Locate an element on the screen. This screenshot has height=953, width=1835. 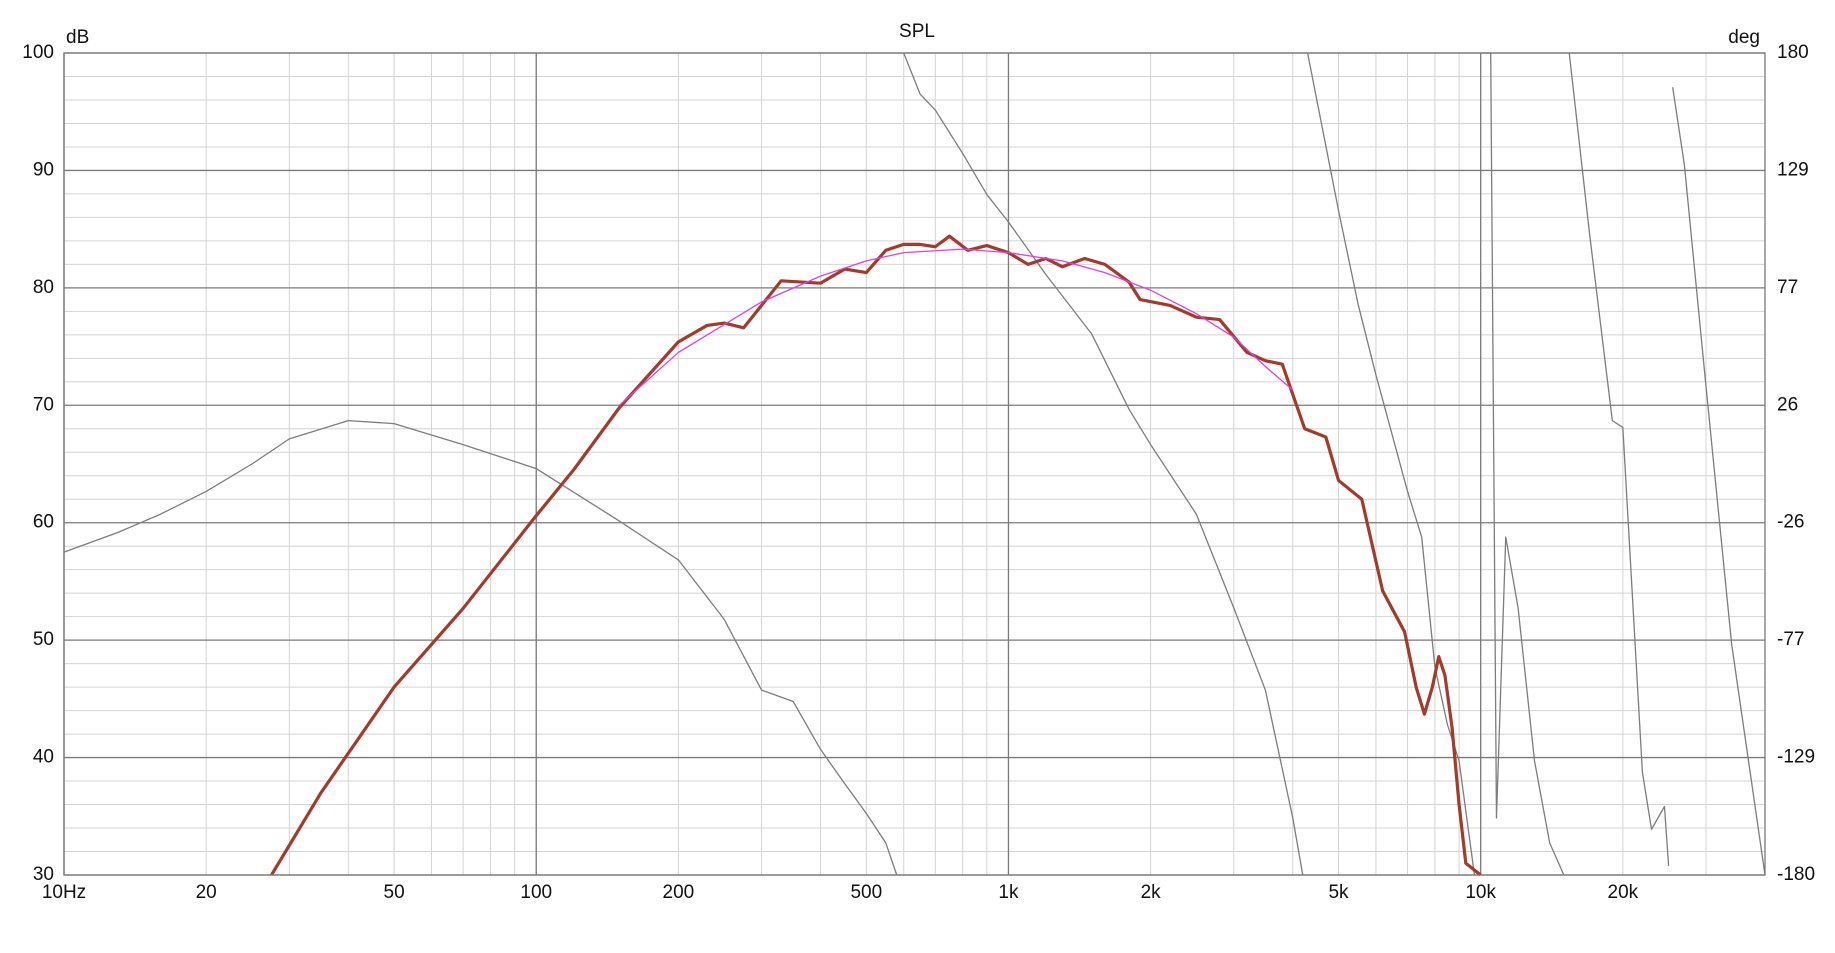
y-tick-label: 70 is located at coordinates (43, 404).